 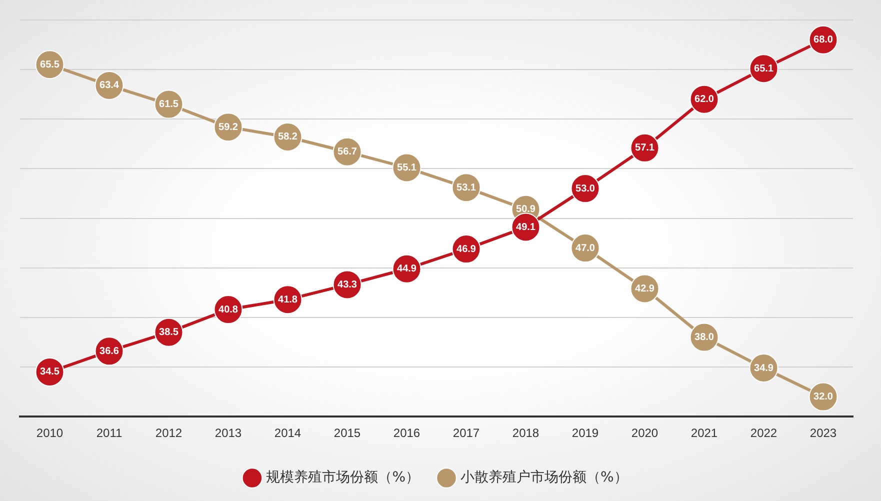 What do you see at coordinates (228, 310) in the screenshot?
I see `data-label: 40.8` at bounding box center [228, 310].